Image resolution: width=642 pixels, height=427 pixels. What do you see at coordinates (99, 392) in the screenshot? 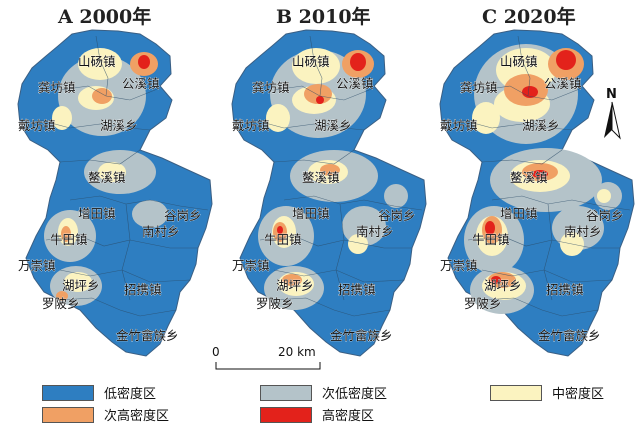
I see `legend-item-low: 低密度区` at bounding box center [99, 392].